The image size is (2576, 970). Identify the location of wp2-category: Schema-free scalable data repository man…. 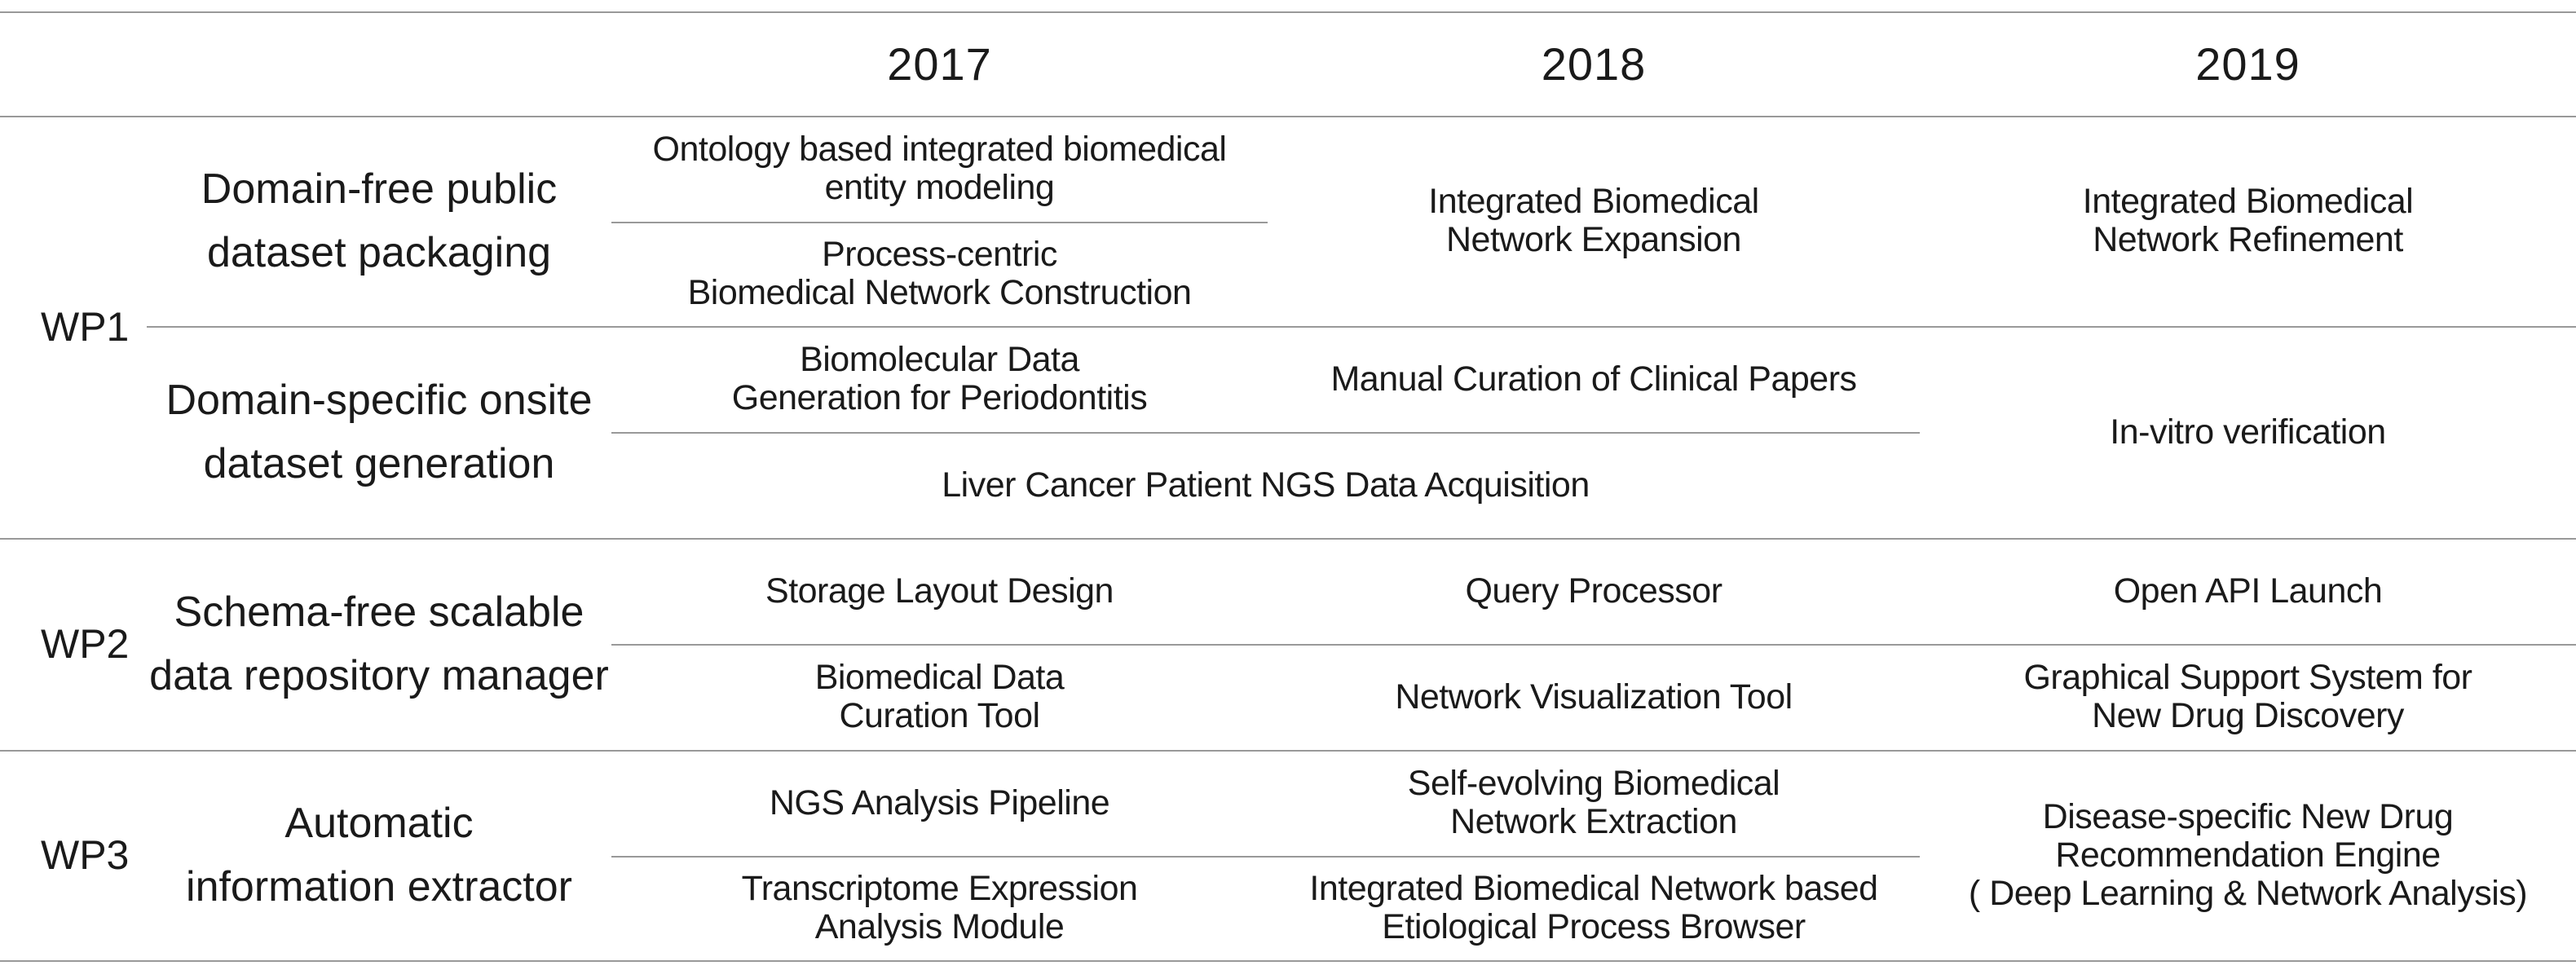
(379, 644).